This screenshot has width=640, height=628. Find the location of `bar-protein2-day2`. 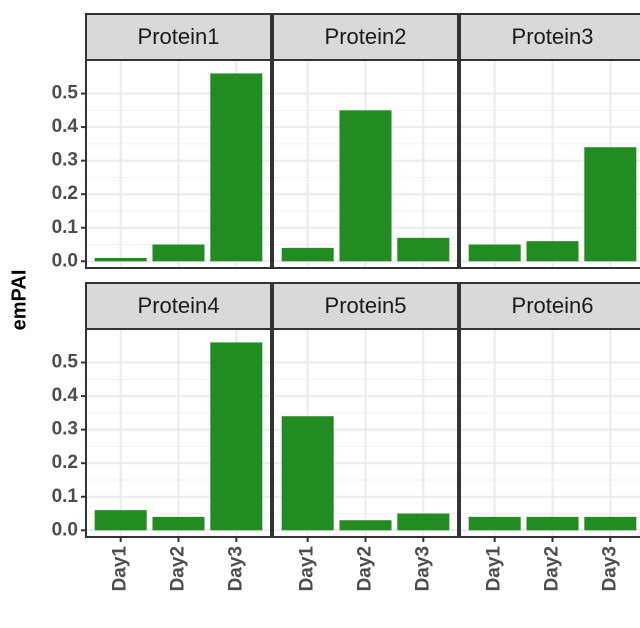

bar-protein2-day2 is located at coordinates (365, 186).